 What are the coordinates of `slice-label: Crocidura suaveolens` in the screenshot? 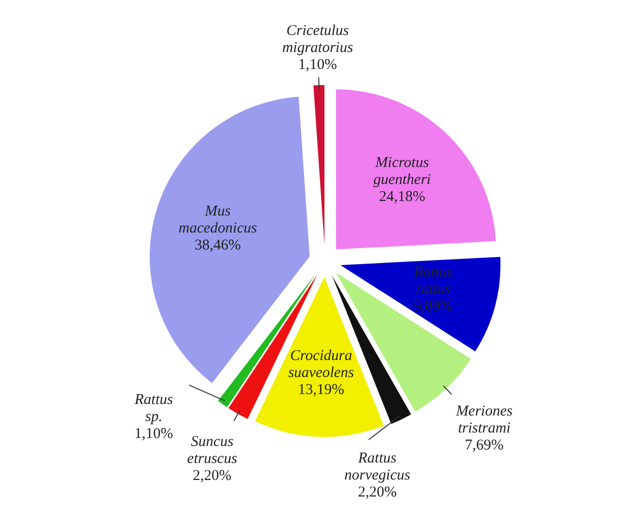 It's located at (321, 364).